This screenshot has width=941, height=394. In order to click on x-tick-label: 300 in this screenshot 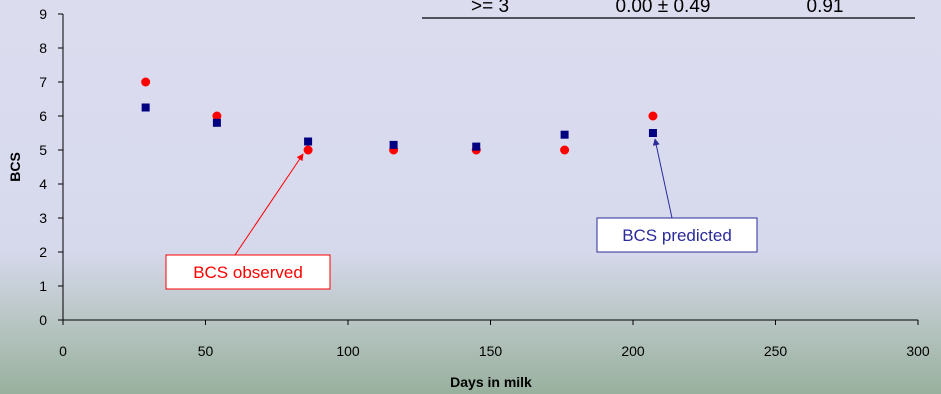, I will do `click(918, 351)`.